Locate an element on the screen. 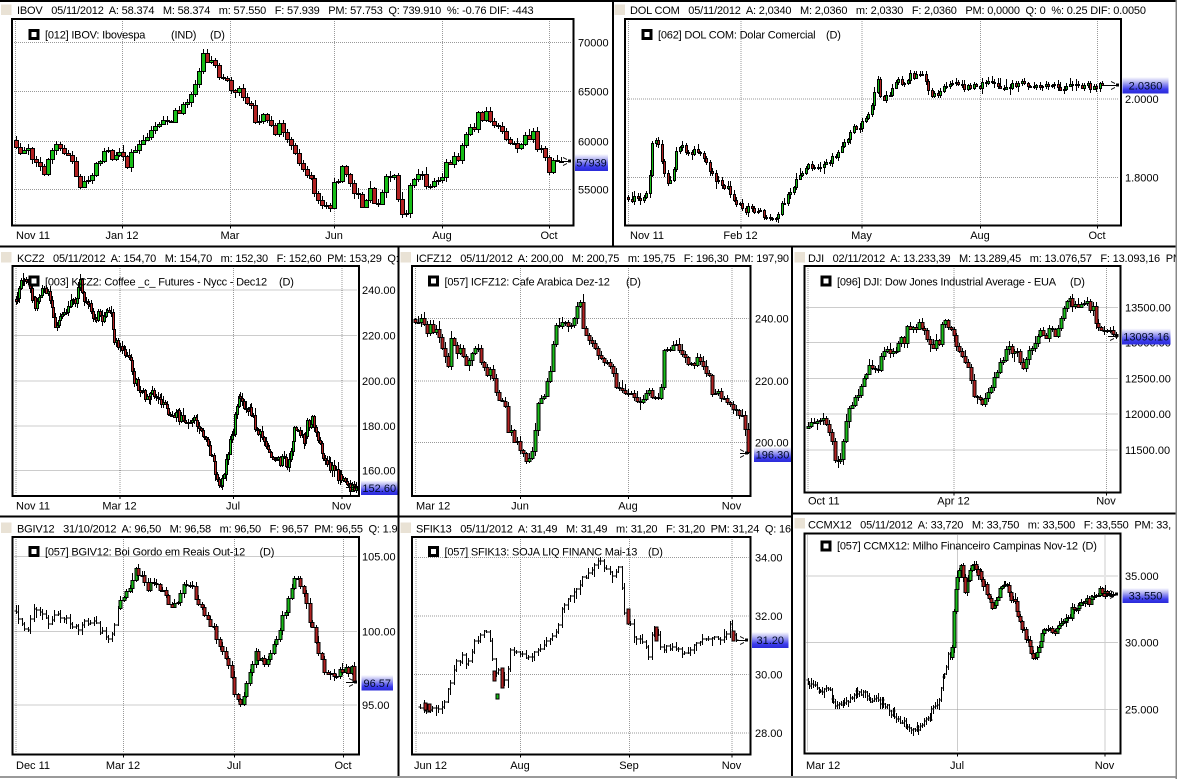  svg-text: 196.30 is located at coordinates (773, 456).